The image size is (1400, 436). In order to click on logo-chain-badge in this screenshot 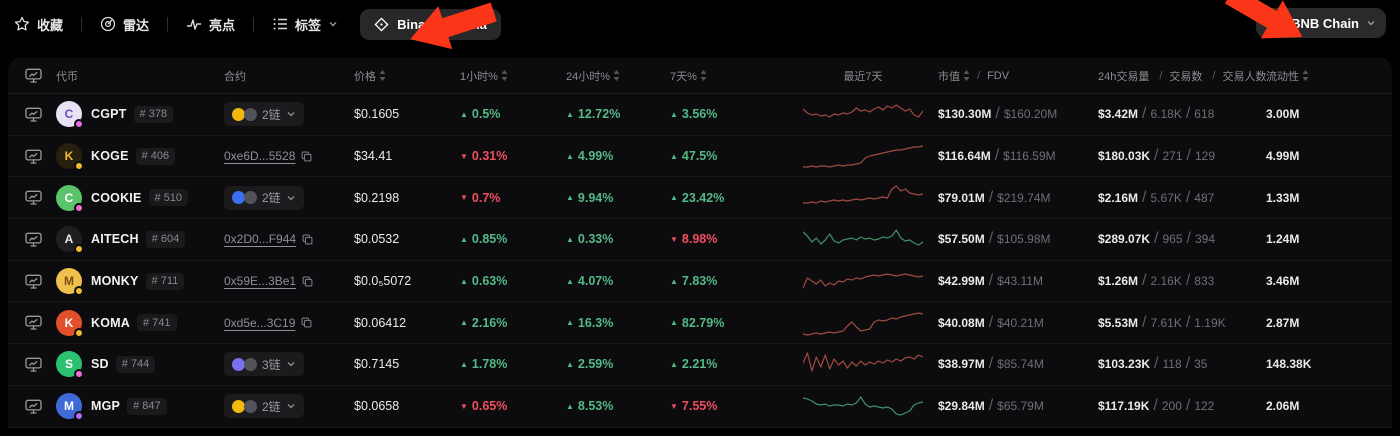, I will do `click(79, 374)`.